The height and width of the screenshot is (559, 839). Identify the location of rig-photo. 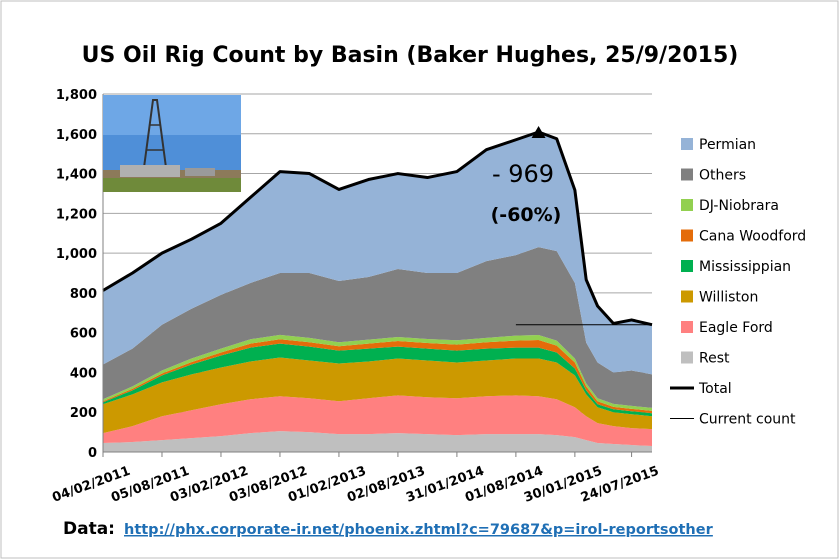
(172, 143).